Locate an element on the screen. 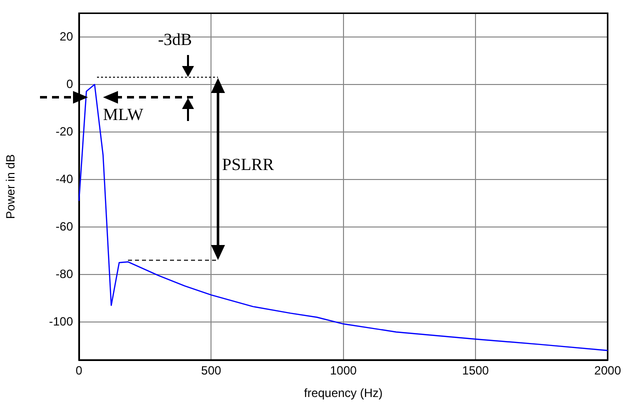  annotation: MLW is located at coordinates (123, 115).